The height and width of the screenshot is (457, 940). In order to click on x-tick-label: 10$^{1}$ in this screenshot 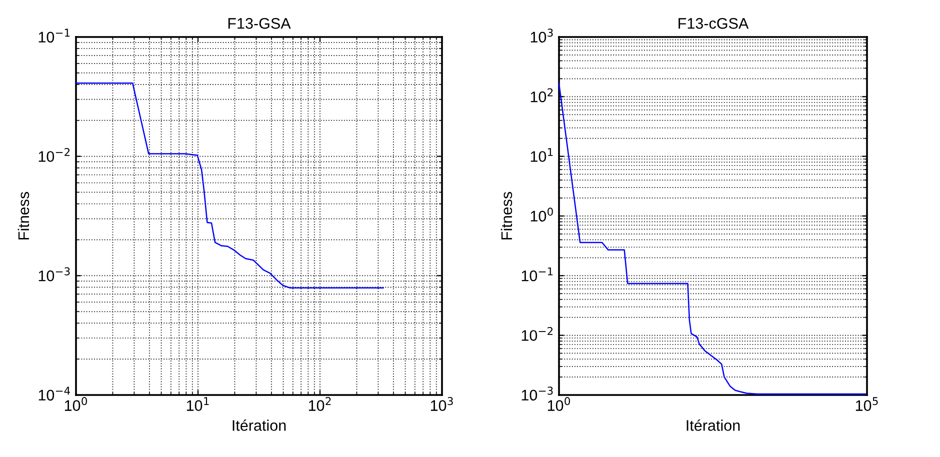, I will do `click(197, 404)`.